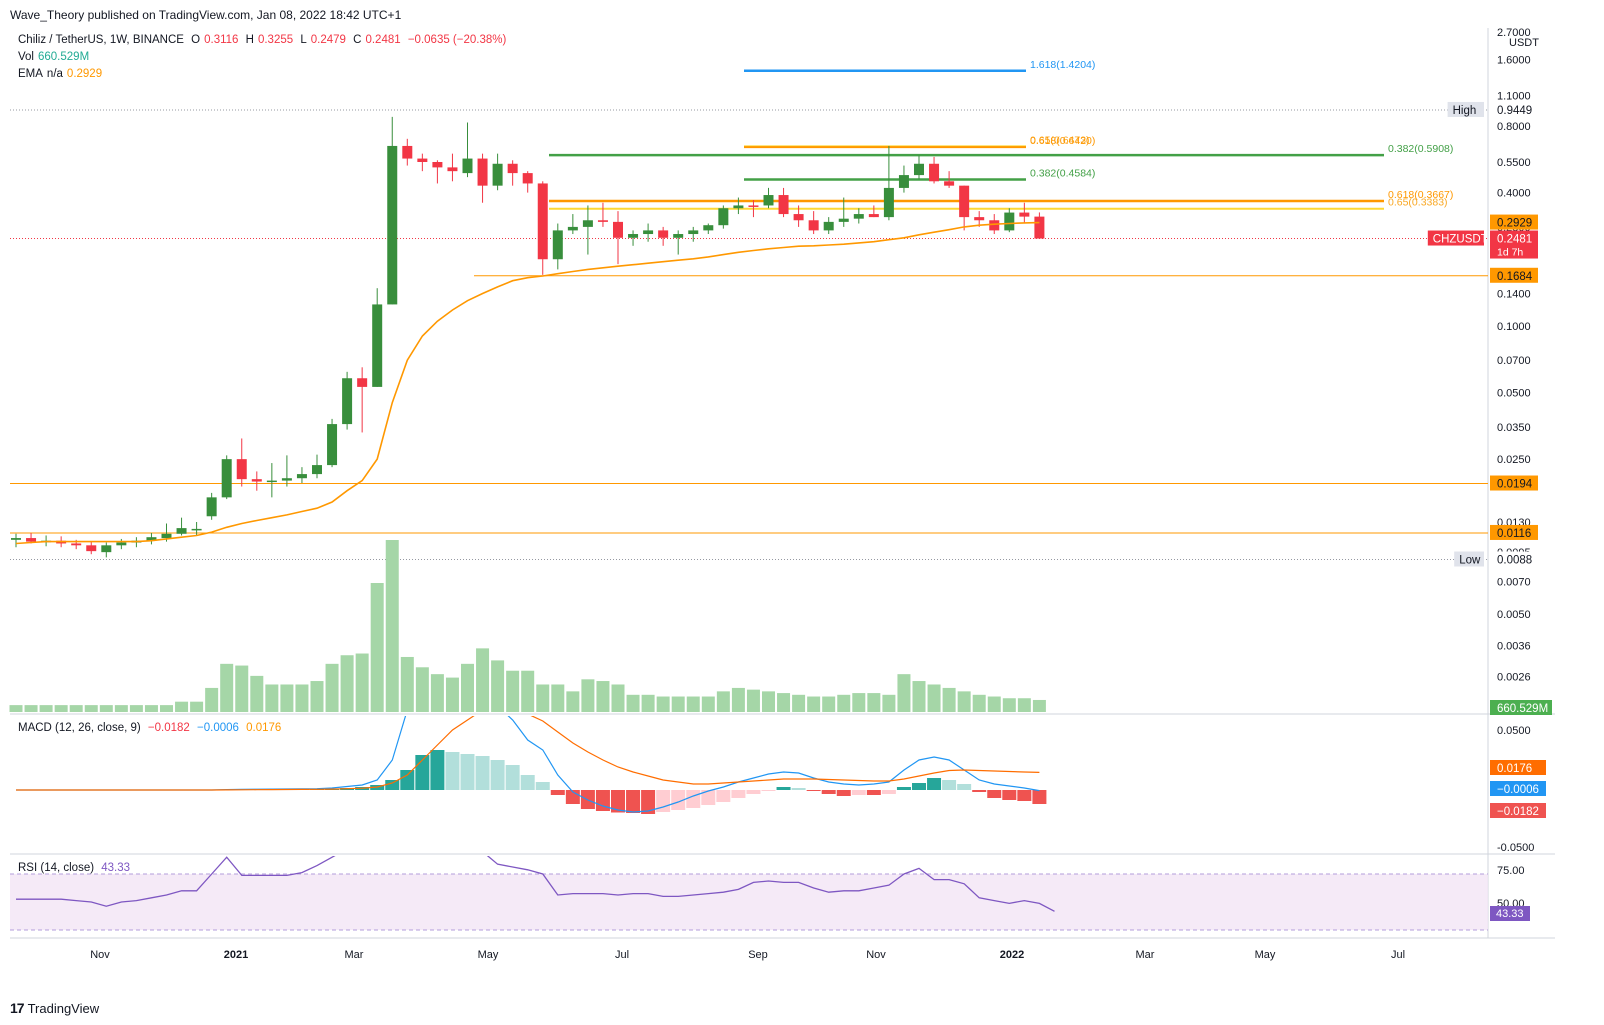 The height and width of the screenshot is (1025, 1604). Describe the element at coordinates (1514, 127) in the screenshot. I see `y-tick-label: 0.8000` at that location.